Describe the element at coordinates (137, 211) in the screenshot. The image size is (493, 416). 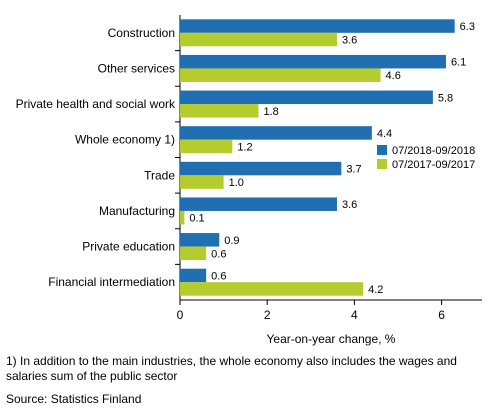
I see `category-label: Manufacturing` at that location.